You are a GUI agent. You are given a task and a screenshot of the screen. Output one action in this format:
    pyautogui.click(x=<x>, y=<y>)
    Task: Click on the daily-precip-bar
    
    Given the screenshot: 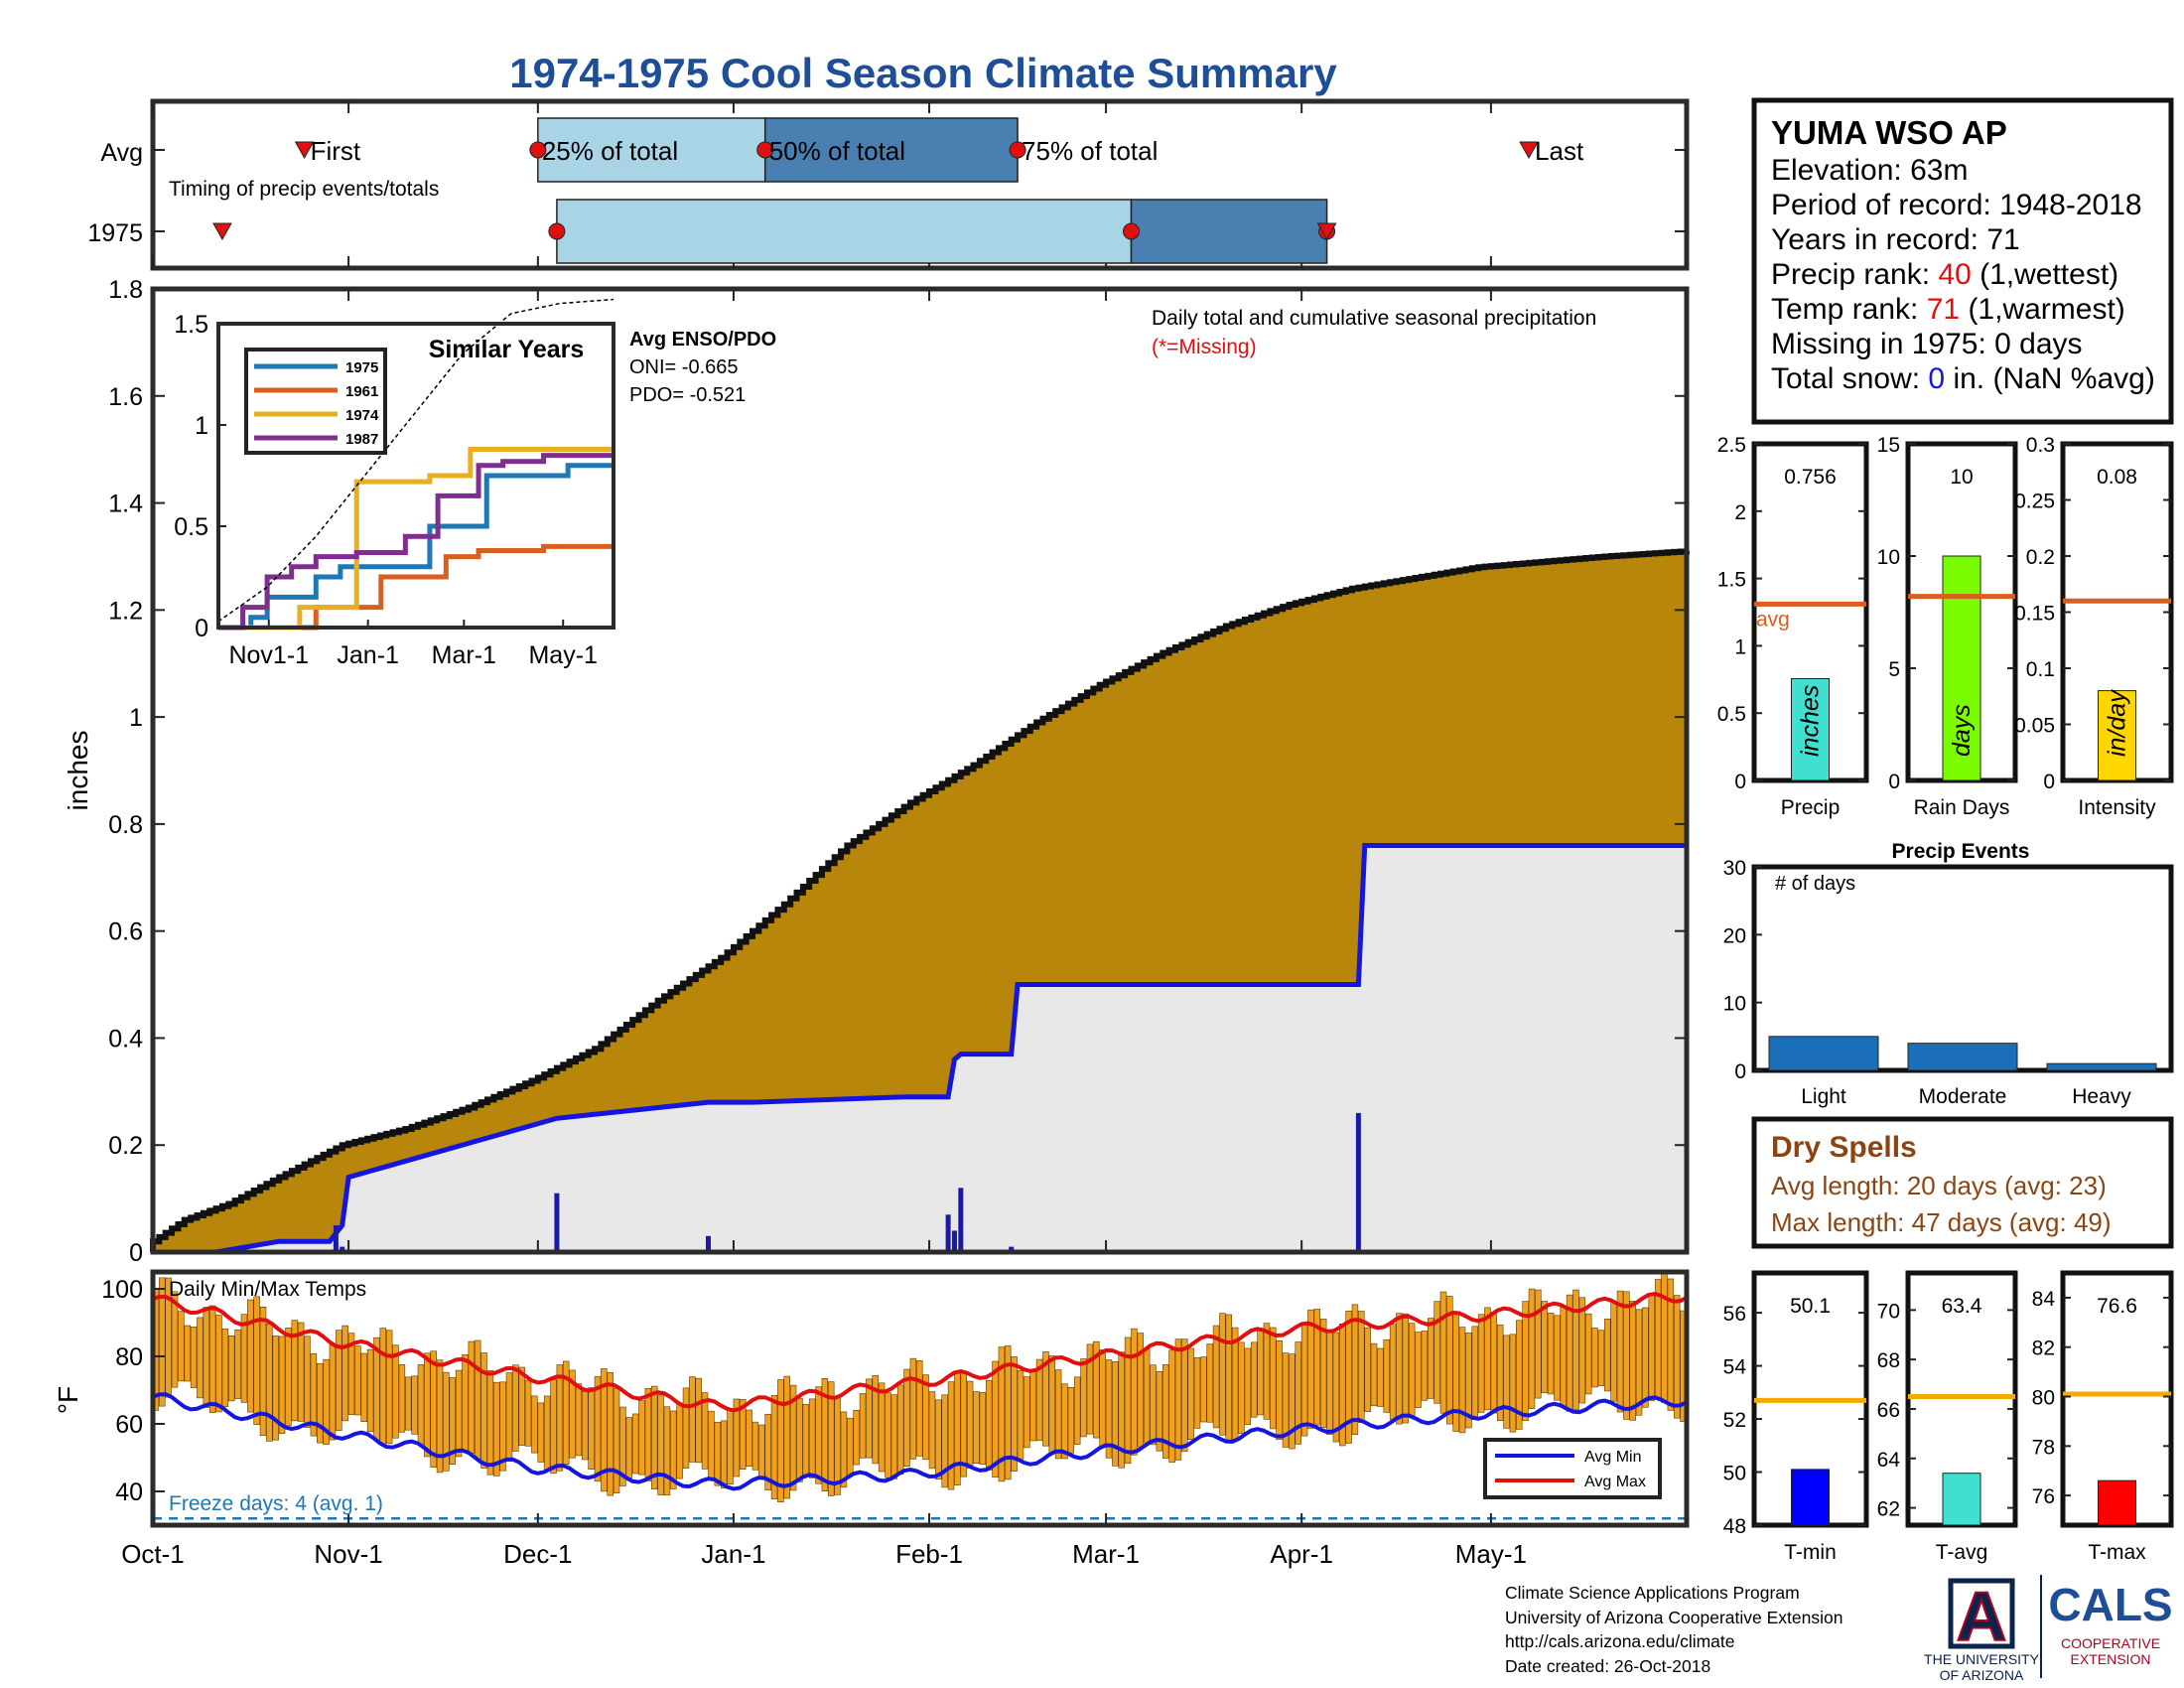 What is the action you would take?
    pyautogui.click(x=948, y=1233)
    